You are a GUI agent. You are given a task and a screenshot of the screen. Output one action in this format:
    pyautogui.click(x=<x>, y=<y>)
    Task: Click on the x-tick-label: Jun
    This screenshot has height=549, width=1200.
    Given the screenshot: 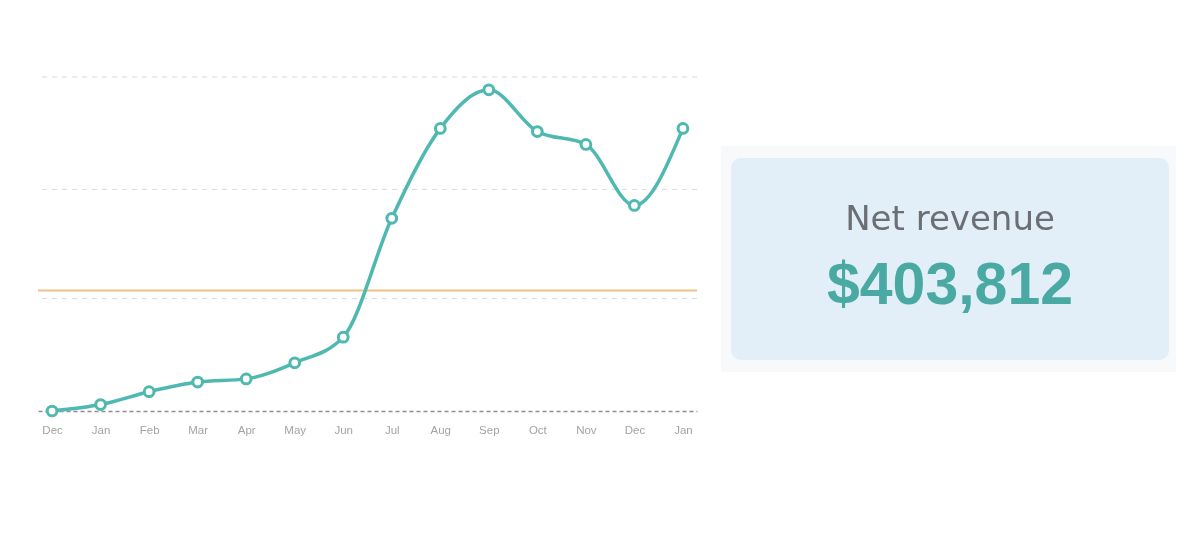 What is the action you would take?
    pyautogui.click(x=344, y=429)
    